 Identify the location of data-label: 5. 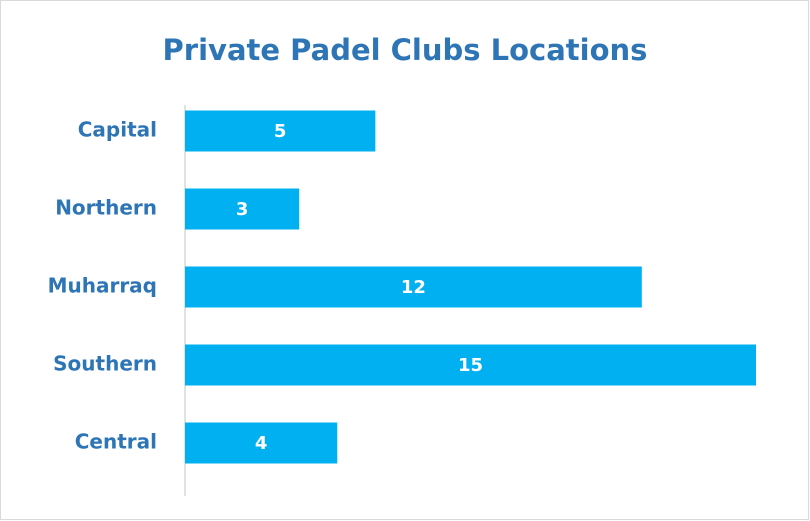
(280, 131).